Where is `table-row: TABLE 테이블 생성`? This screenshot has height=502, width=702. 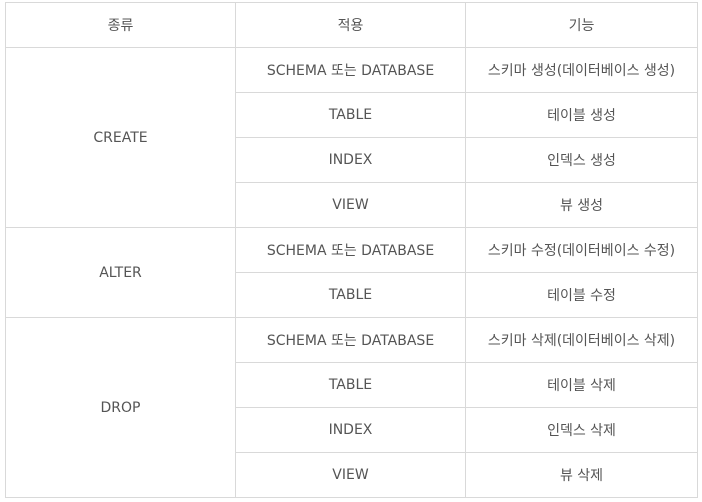 table-row: TABLE 테이블 생성 is located at coordinates (352, 115).